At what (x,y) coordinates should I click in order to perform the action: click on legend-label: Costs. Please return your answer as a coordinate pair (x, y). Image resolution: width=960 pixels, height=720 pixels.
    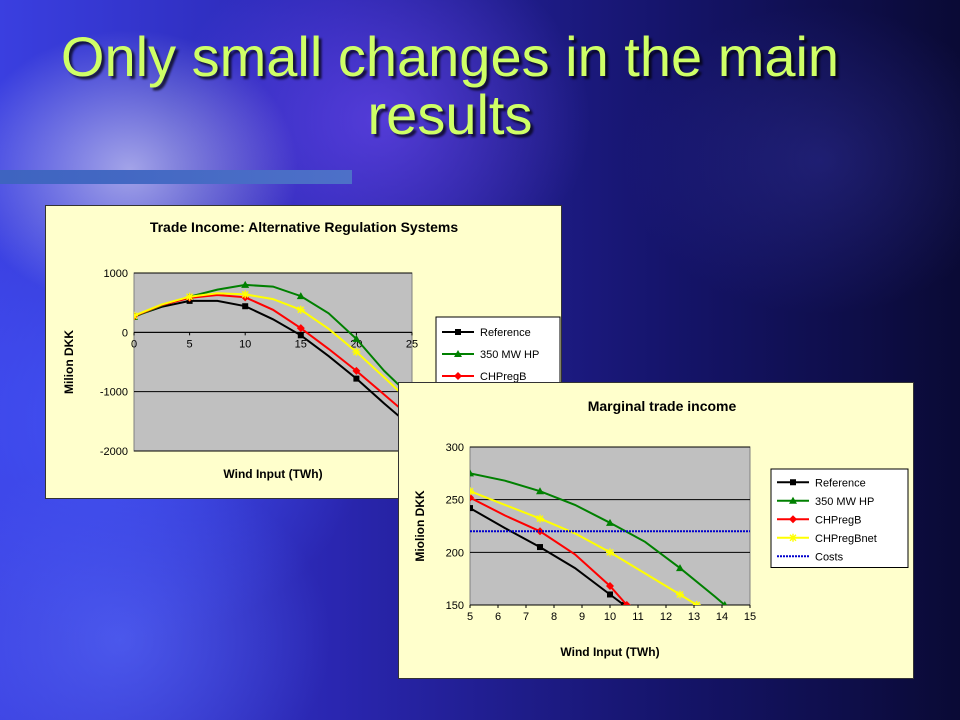
    Looking at the image, I should click on (829, 557).